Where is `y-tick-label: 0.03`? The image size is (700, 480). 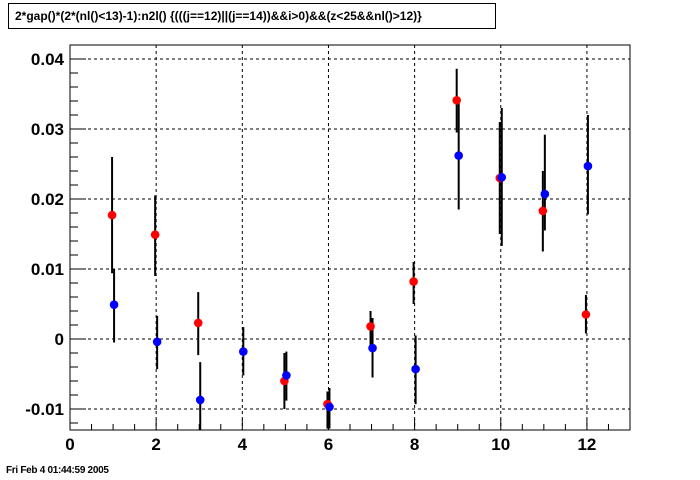 y-tick-label: 0.03 is located at coordinates (47, 129).